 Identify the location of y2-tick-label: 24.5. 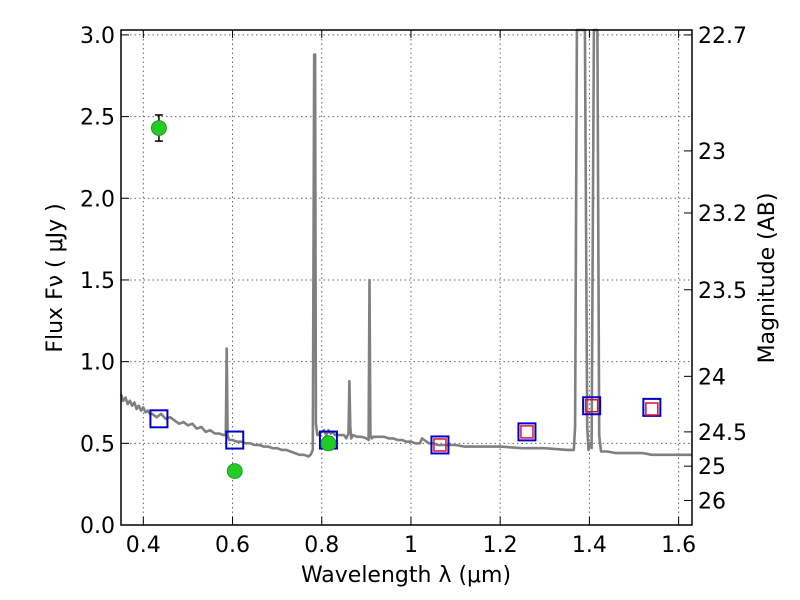
(722, 433).